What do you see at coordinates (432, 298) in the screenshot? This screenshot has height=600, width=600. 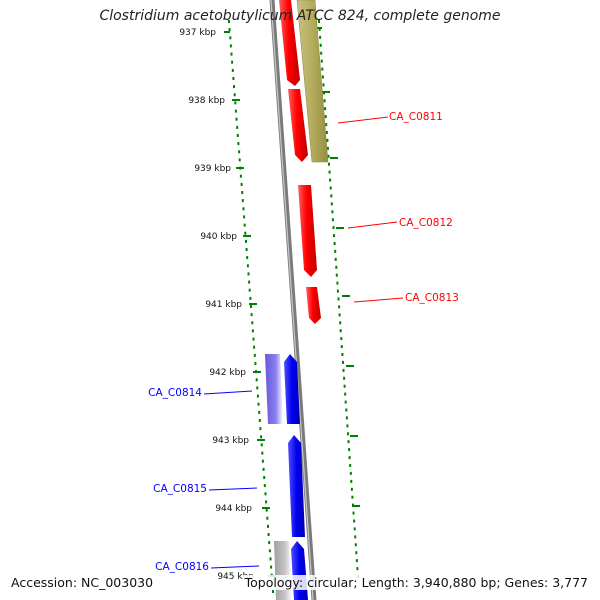 I see `gene-label-ca-c0813: CA_C0813` at bounding box center [432, 298].